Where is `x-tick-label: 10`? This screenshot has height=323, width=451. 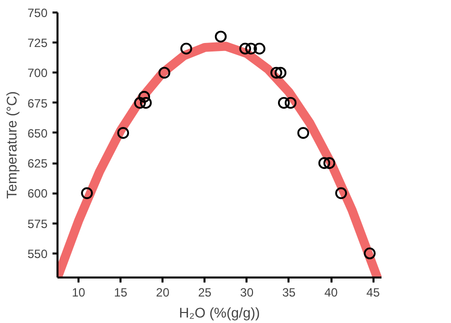 x-tick-label: 10 is located at coordinates (79, 293).